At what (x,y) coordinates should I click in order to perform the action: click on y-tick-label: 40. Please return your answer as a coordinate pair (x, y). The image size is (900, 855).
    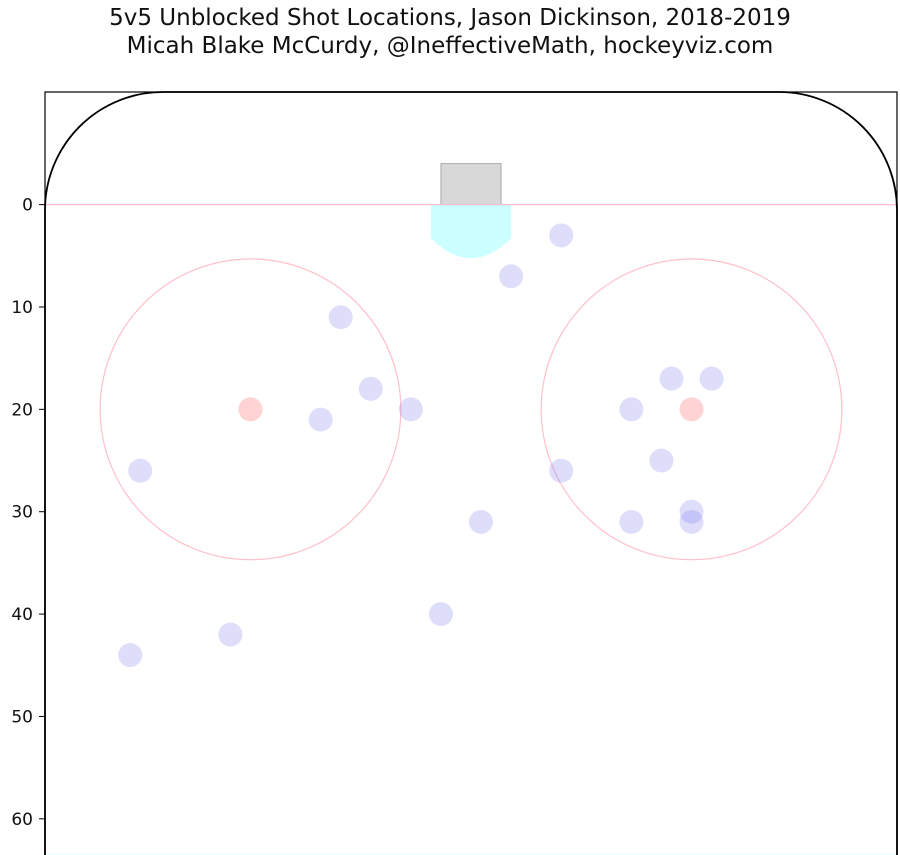
    Looking at the image, I should click on (22, 615).